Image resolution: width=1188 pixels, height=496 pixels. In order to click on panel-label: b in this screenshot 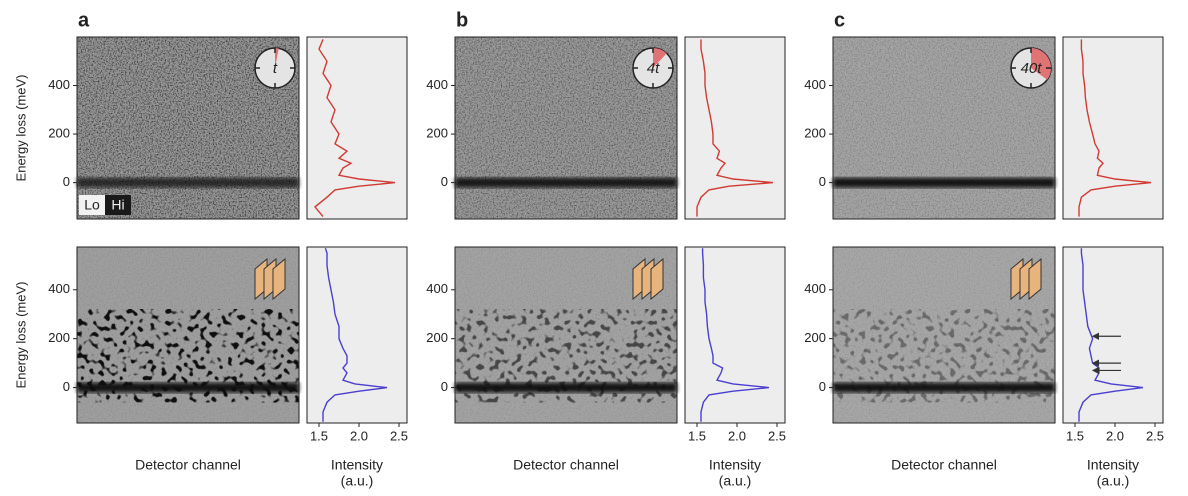, I will do `click(462, 20)`.